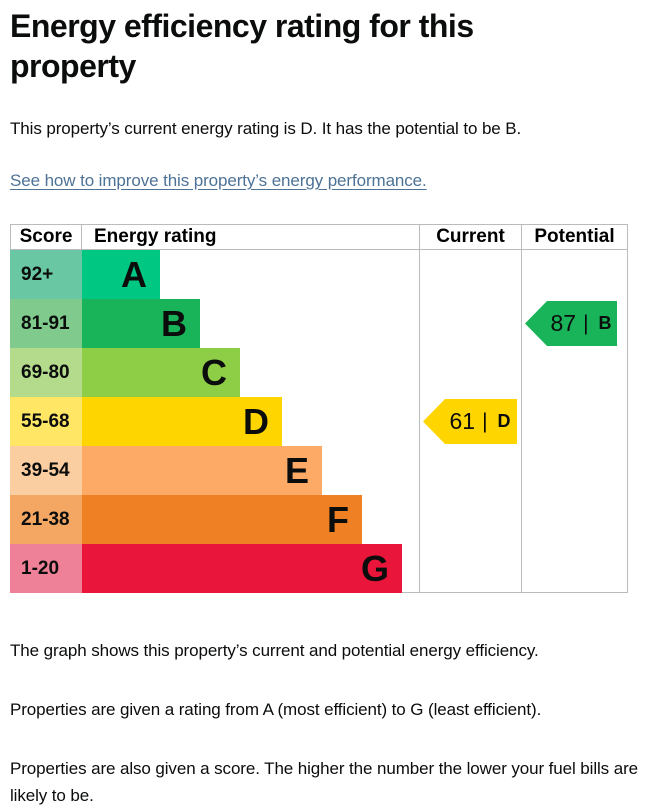  I want to click on band-row-d: 55-68 D, so click(214, 421).